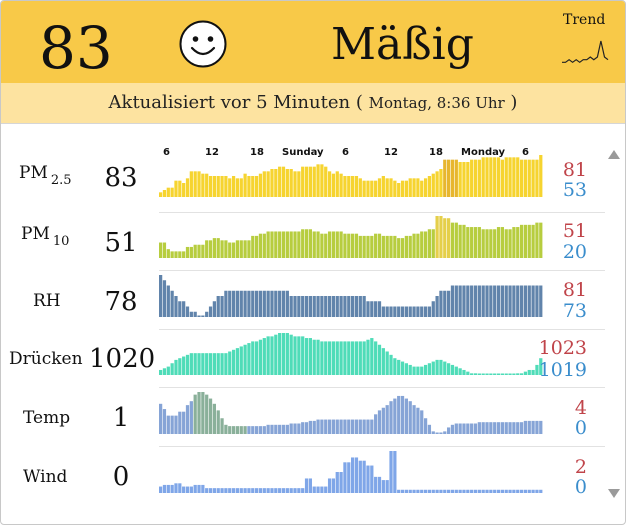 The height and width of the screenshot is (525, 626). What do you see at coordinates (585, 53) in the screenshot?
I see `trend-sparkline` at bounding box center [585, 53].